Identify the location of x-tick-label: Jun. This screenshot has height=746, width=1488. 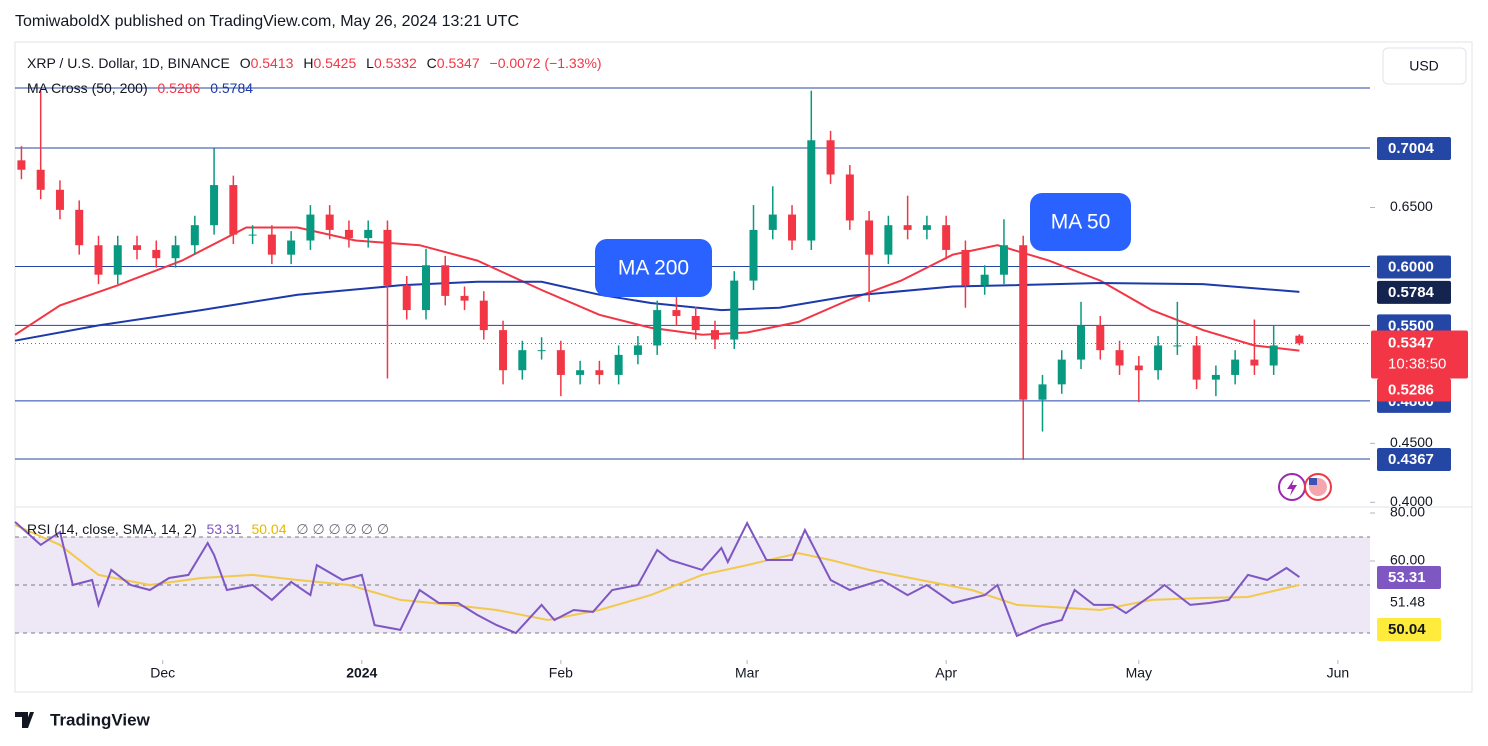
(1338, 673).